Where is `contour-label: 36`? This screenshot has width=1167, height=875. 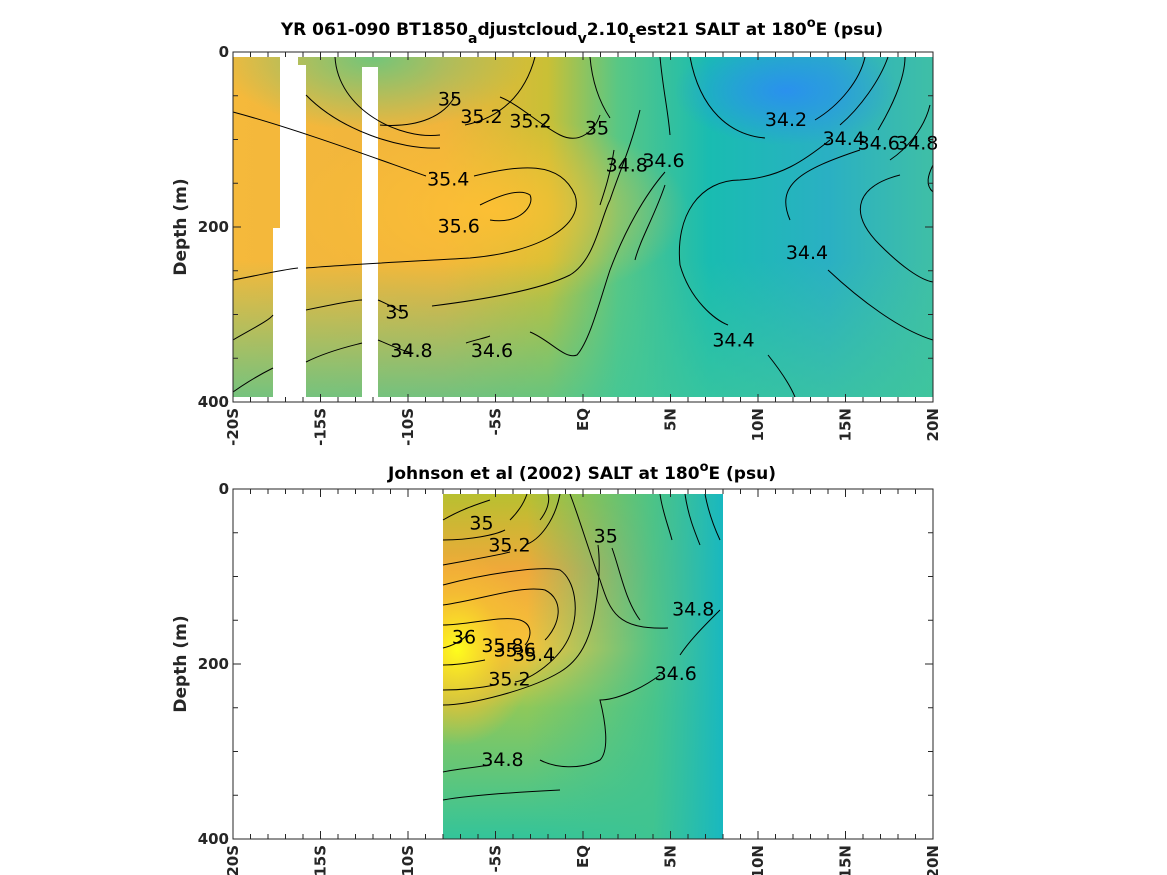 contour-label: 36 is located at coordinates (464, 637).